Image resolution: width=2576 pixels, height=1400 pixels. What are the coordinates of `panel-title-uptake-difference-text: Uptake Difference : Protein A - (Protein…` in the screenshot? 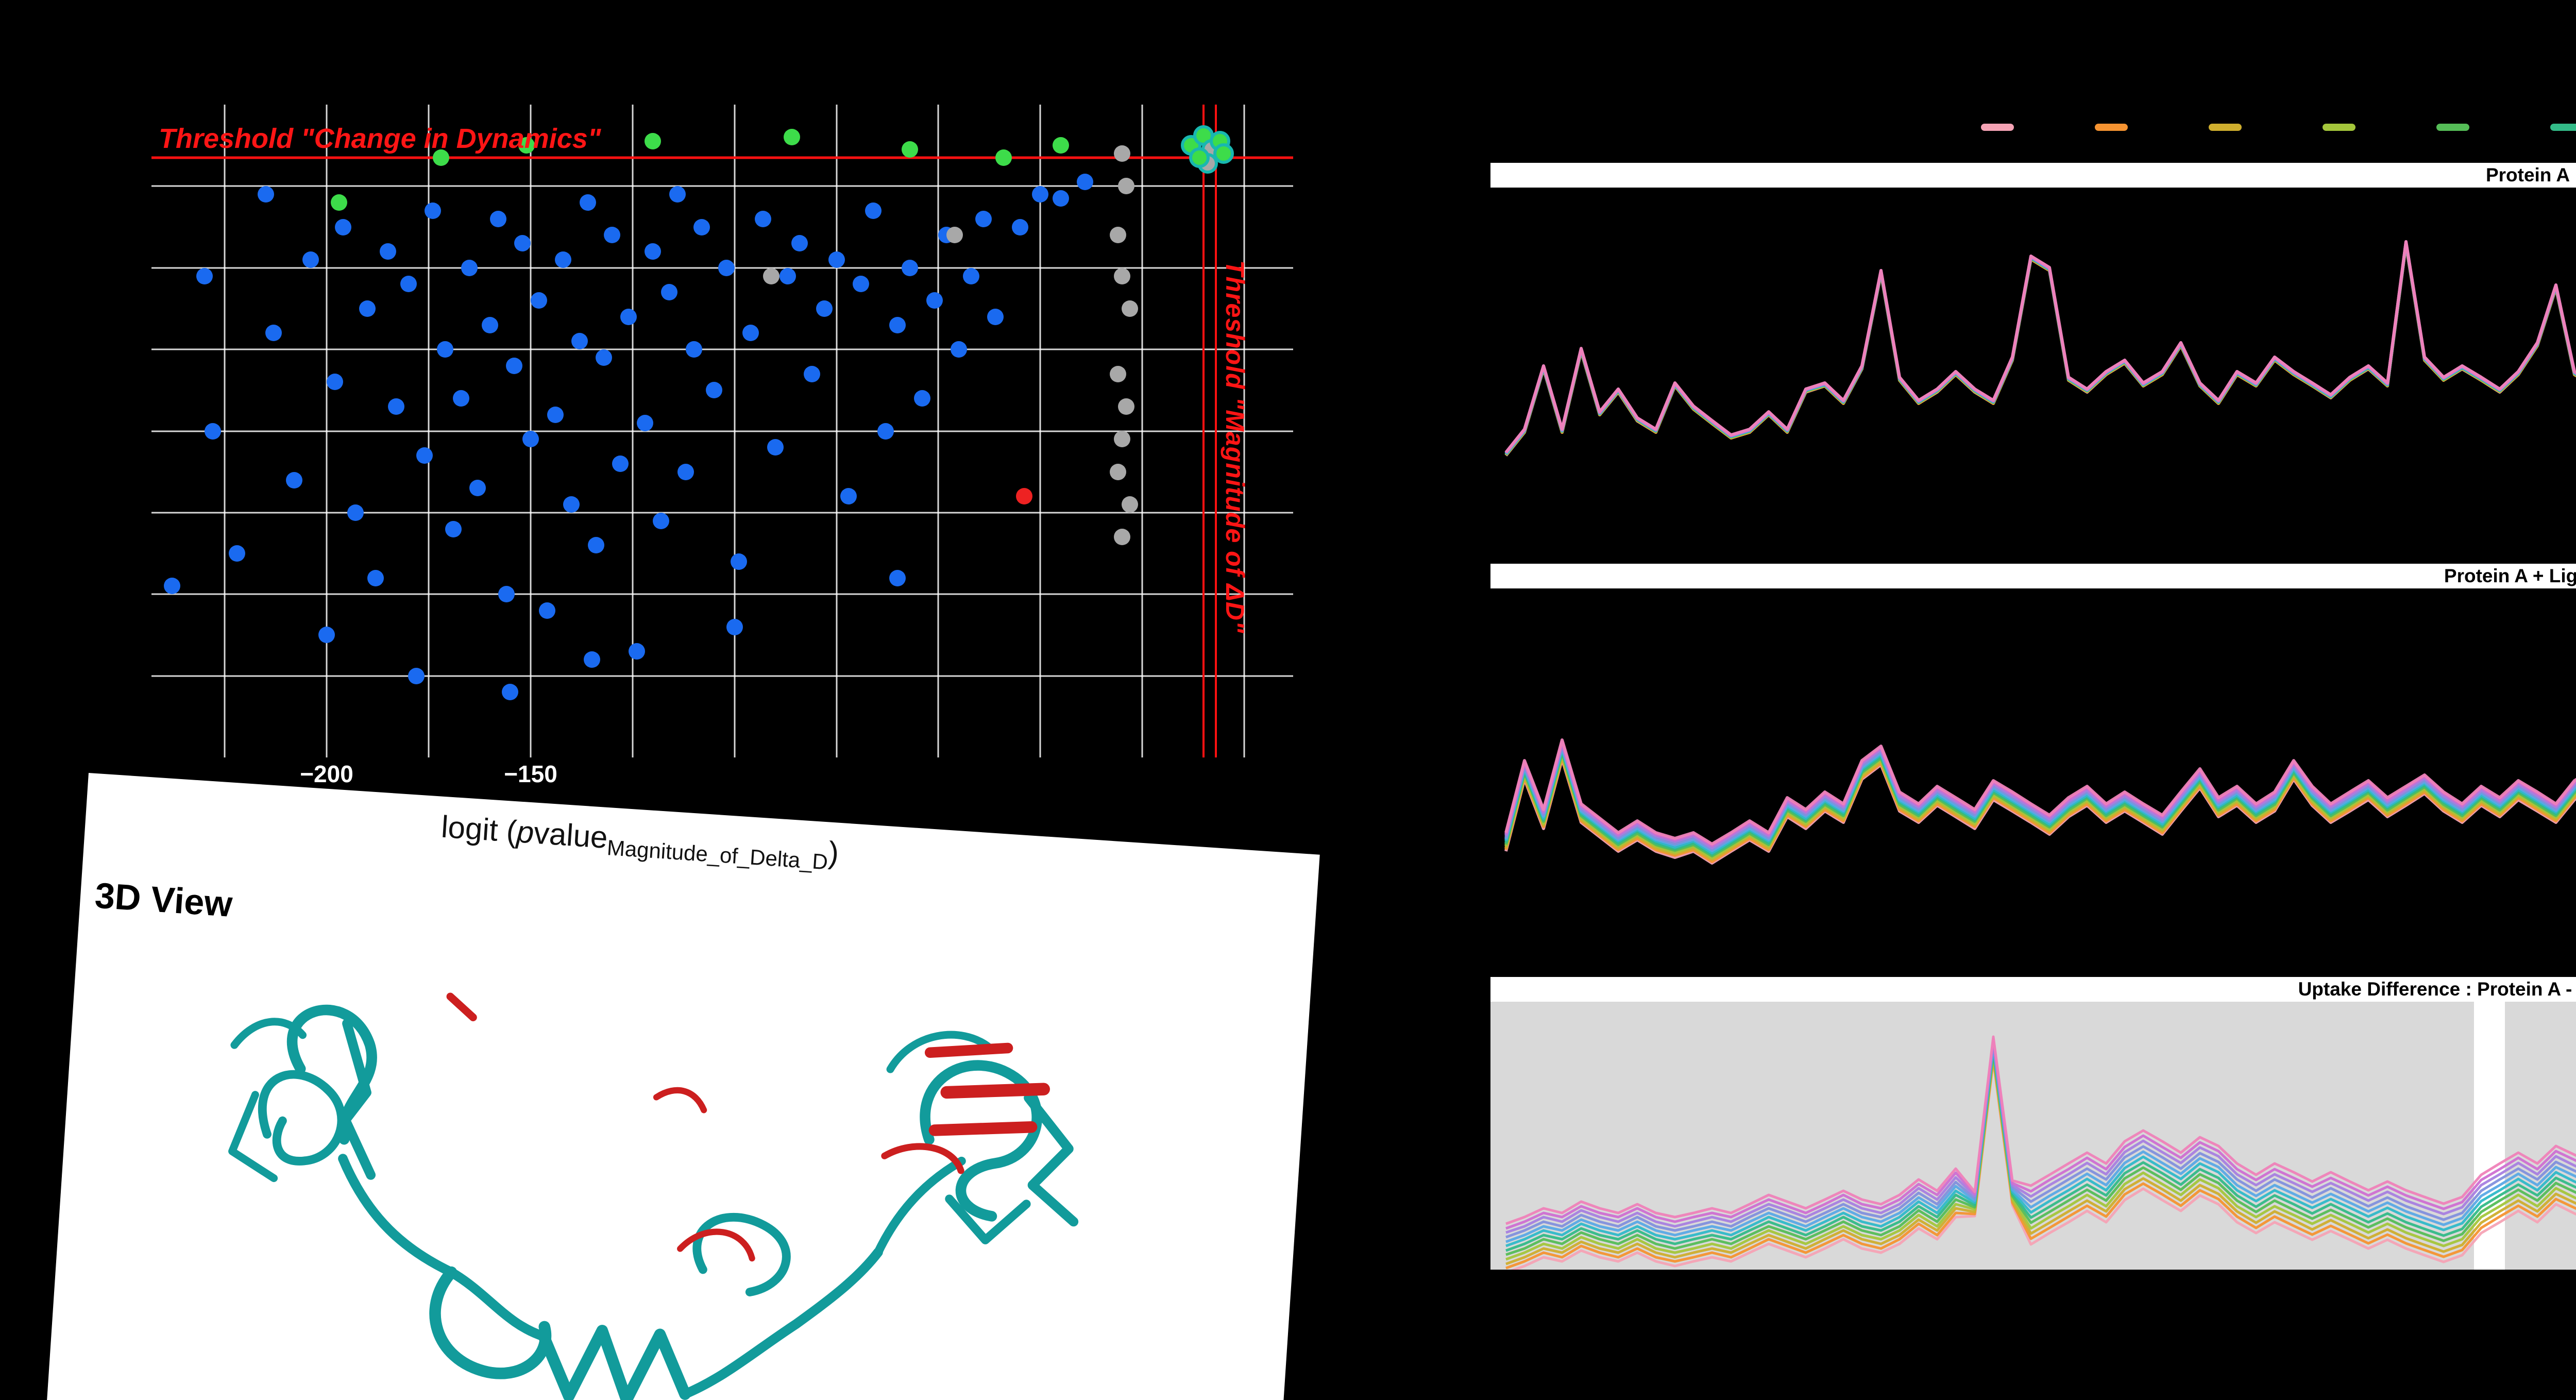 It's located at (2437, 989).